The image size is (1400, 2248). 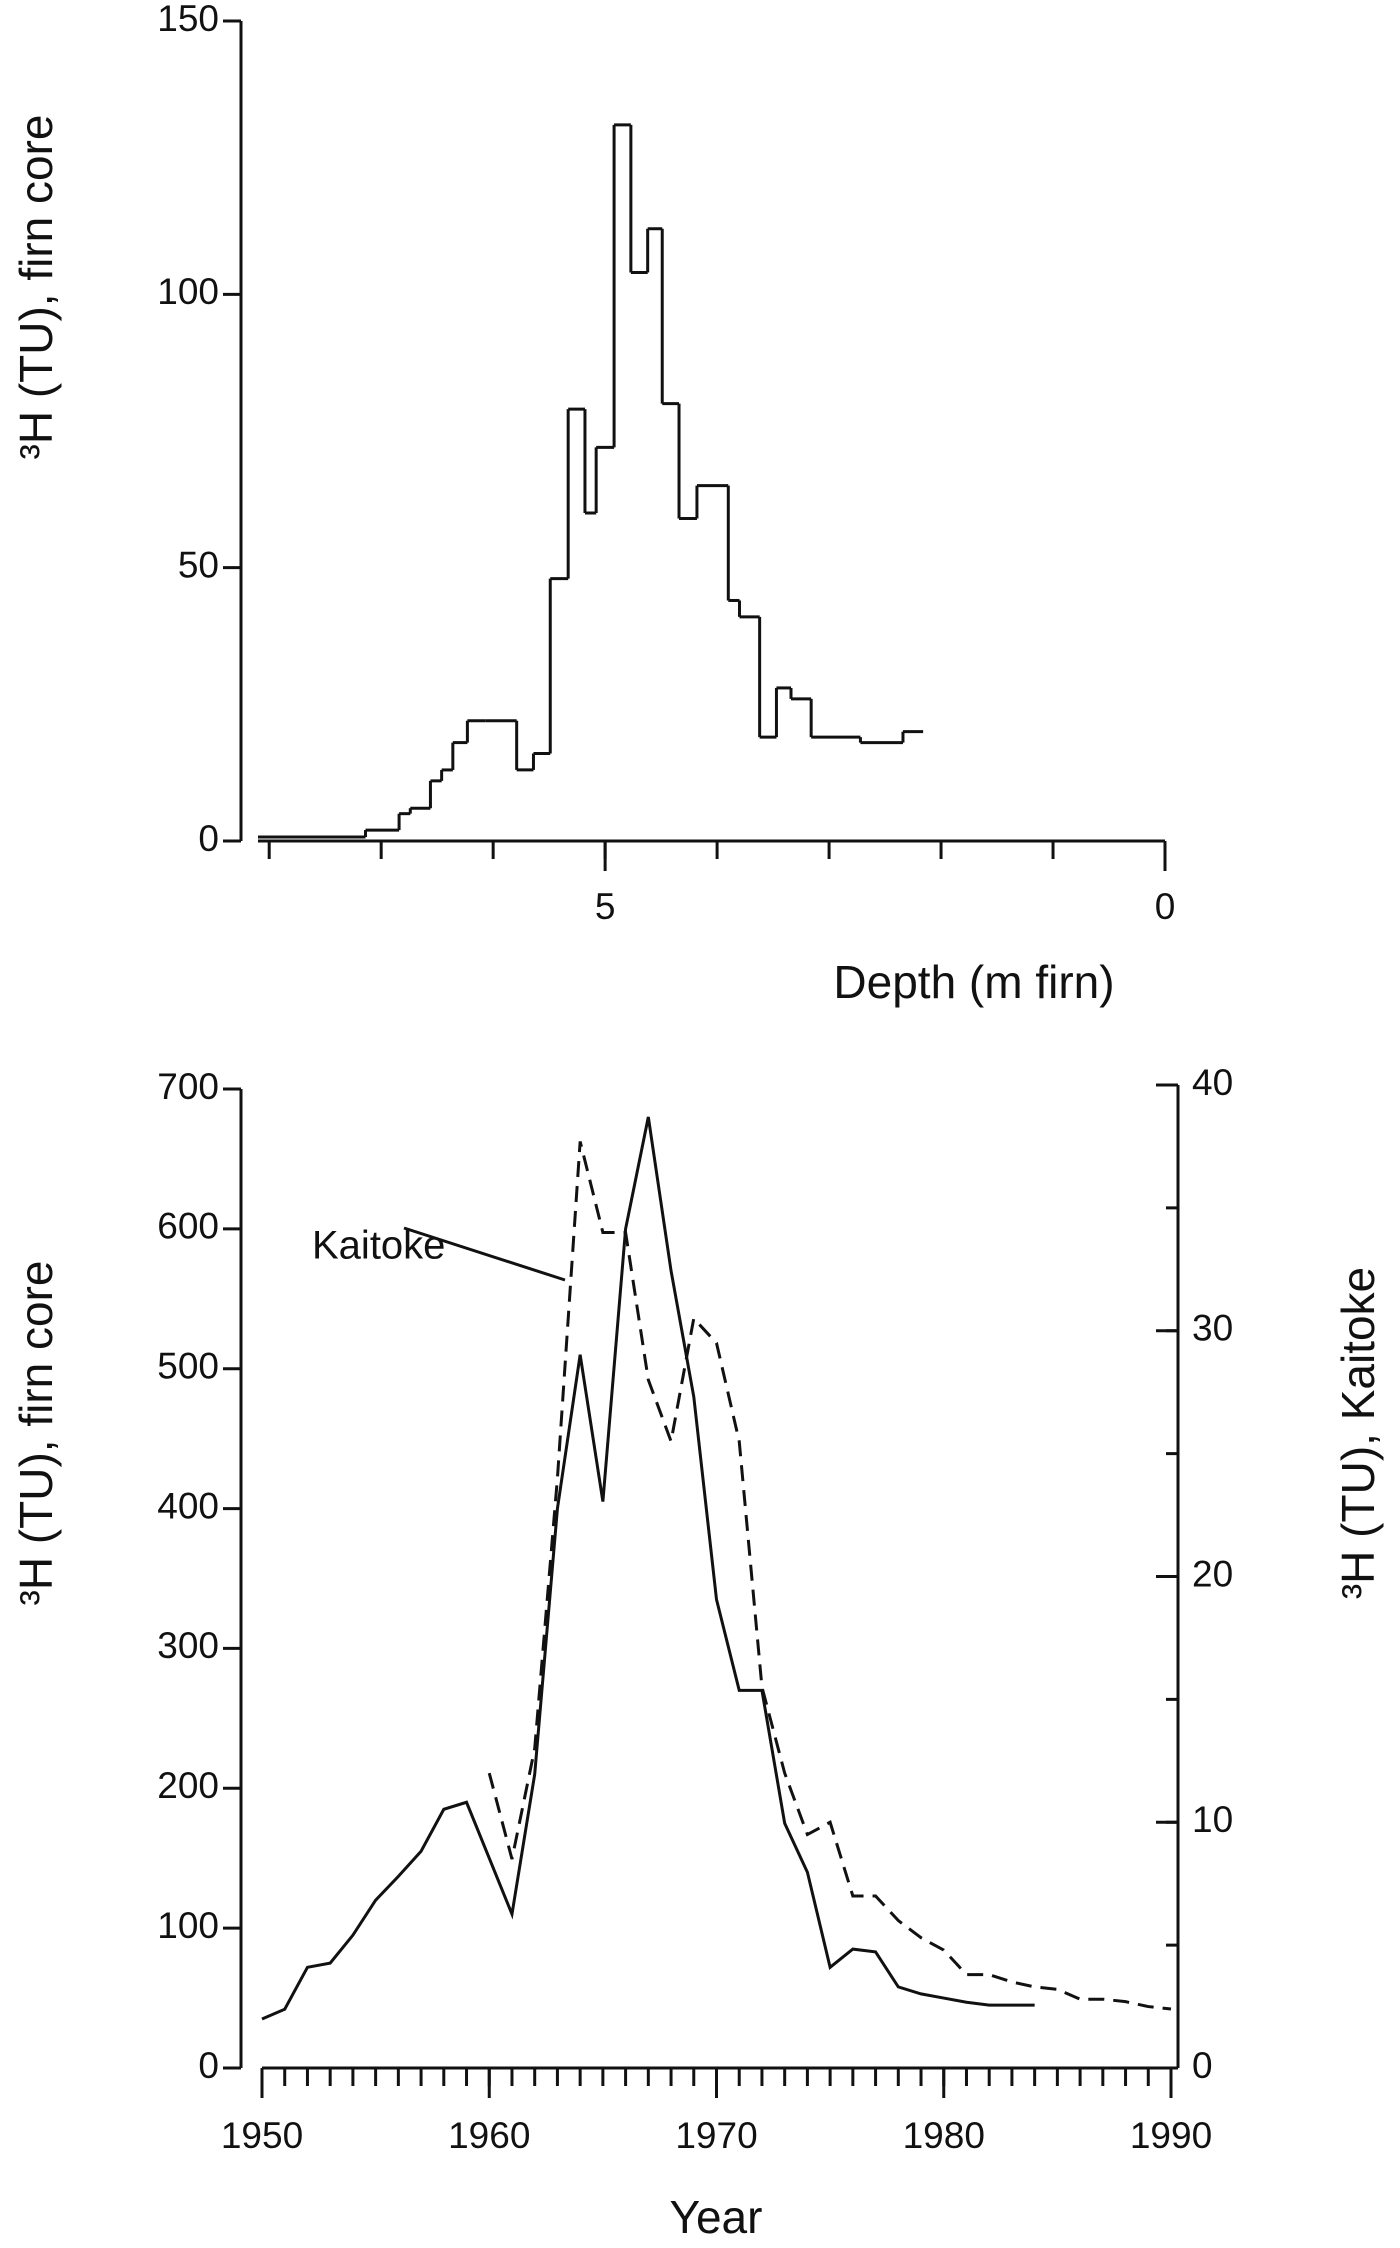 I want to click on y-tick-label: 300, so click(x=188, y=1645).